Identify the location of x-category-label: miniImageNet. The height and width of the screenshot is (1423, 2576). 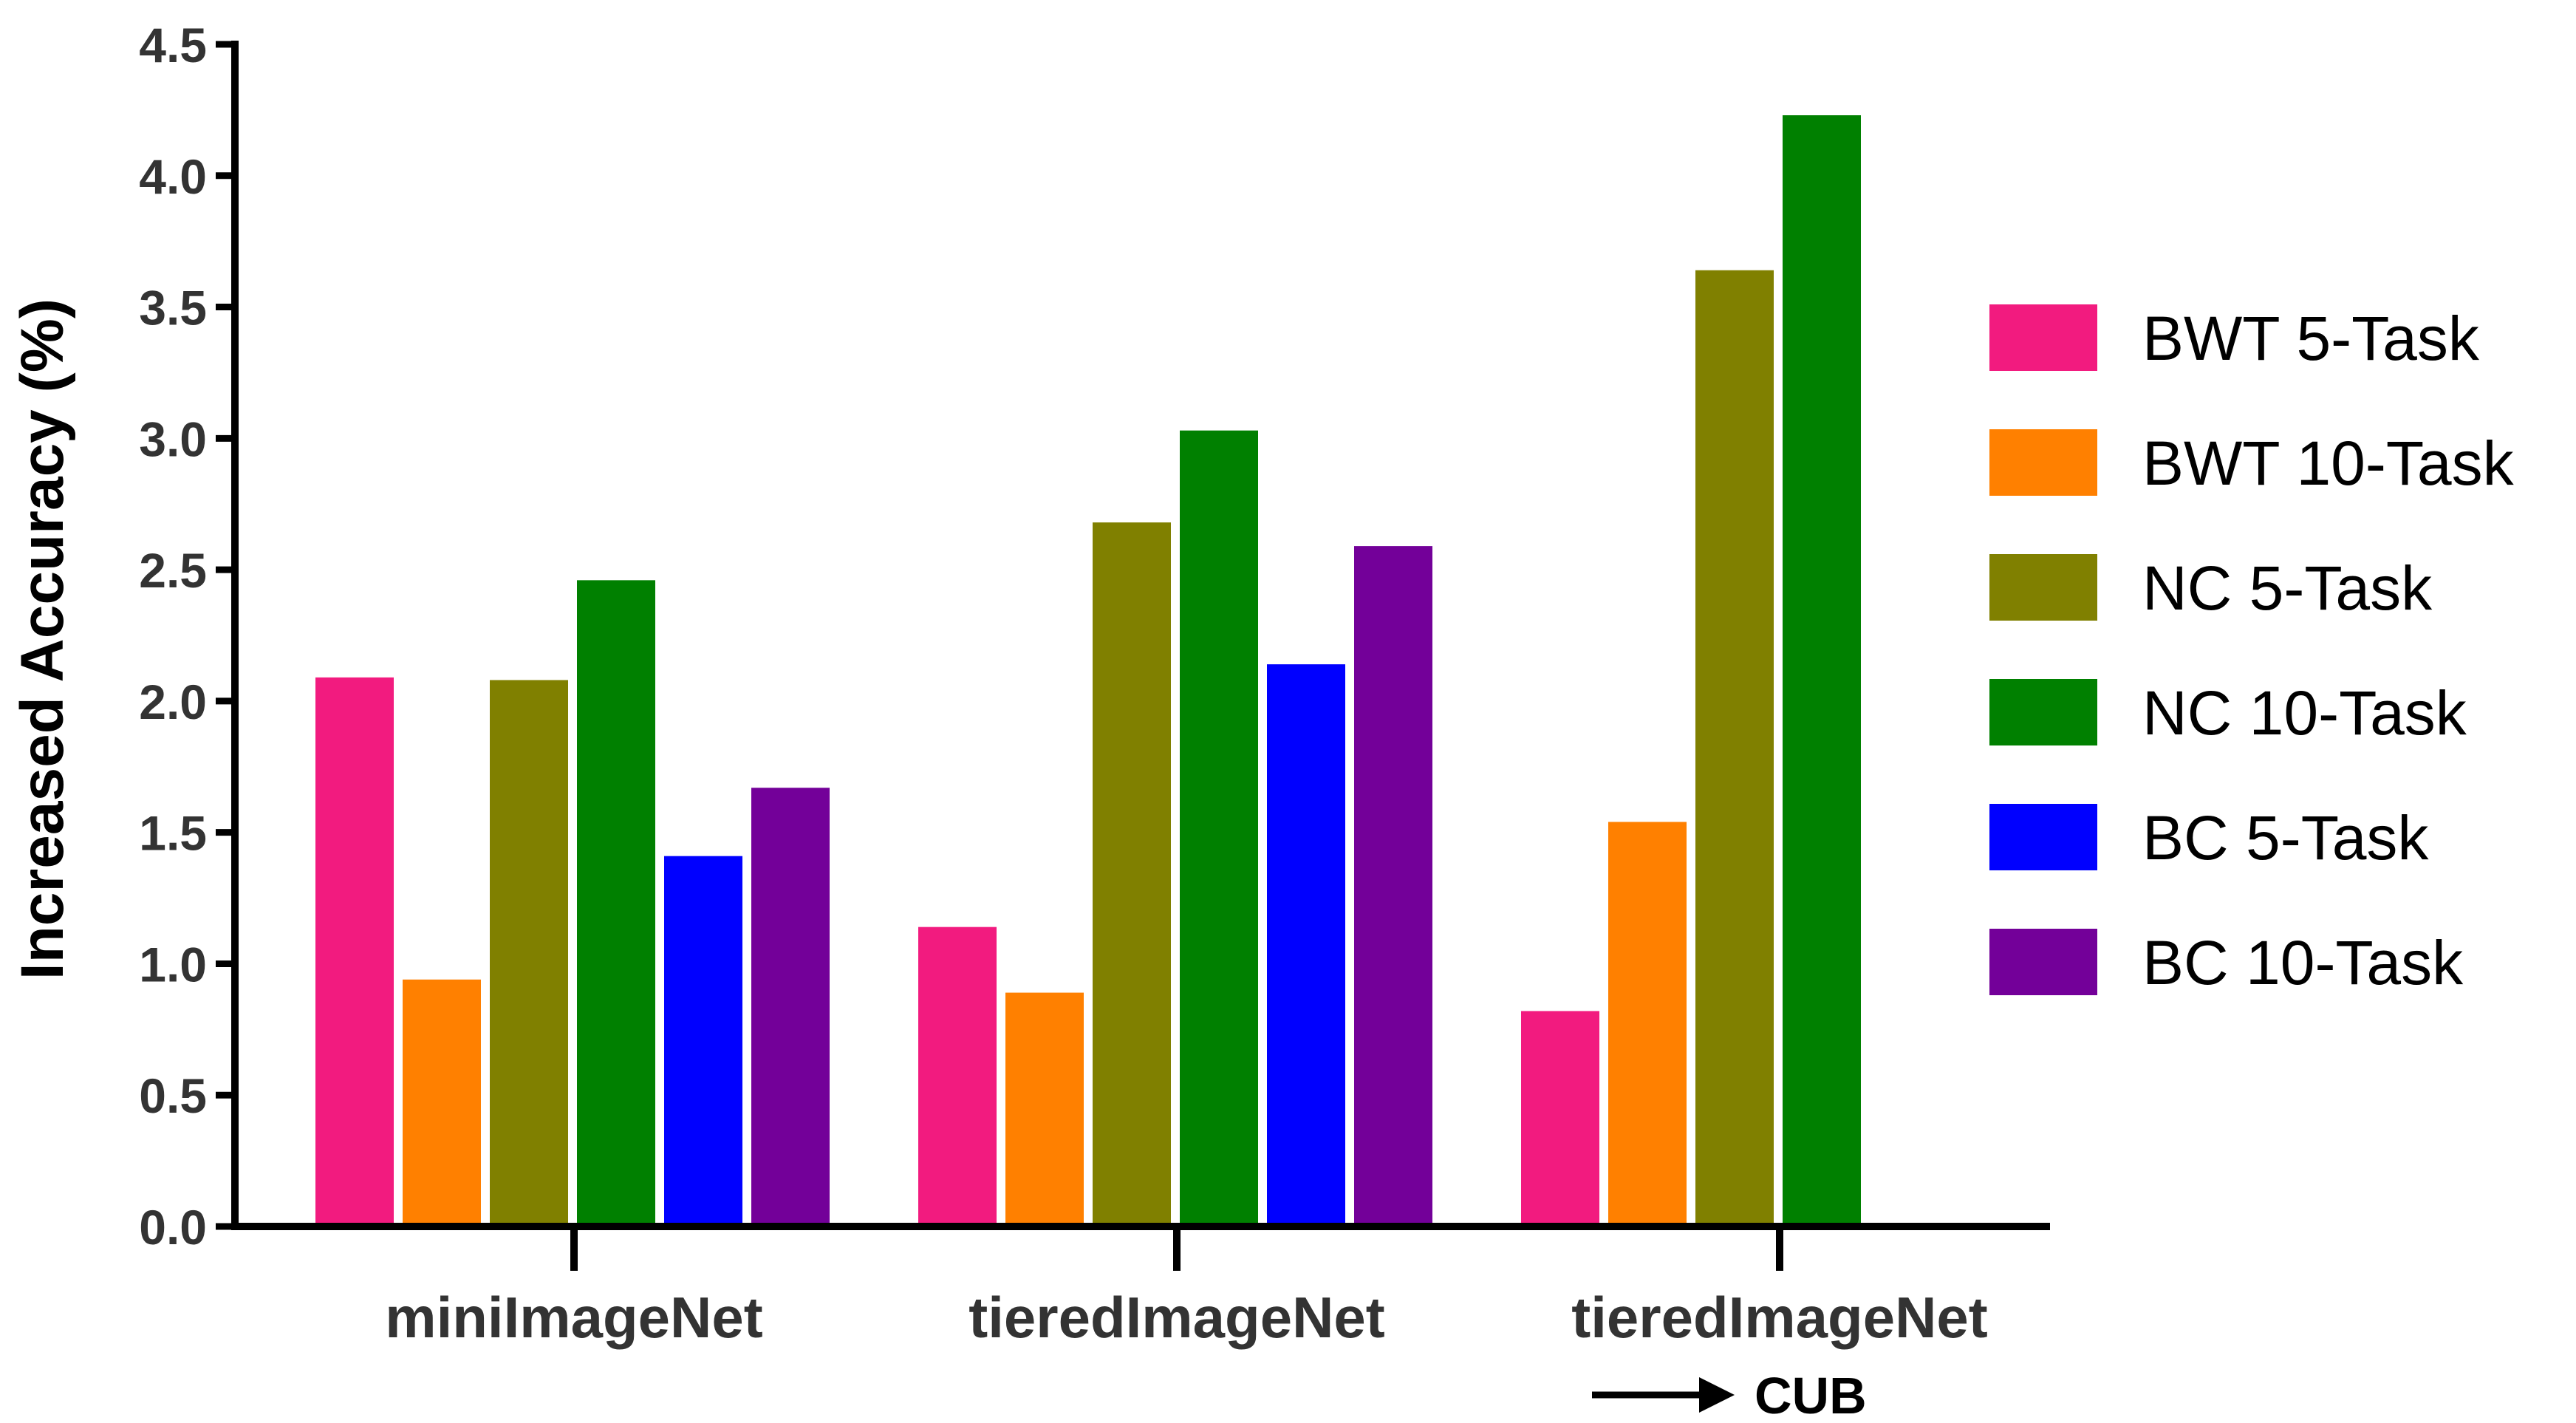
(573, 1317).